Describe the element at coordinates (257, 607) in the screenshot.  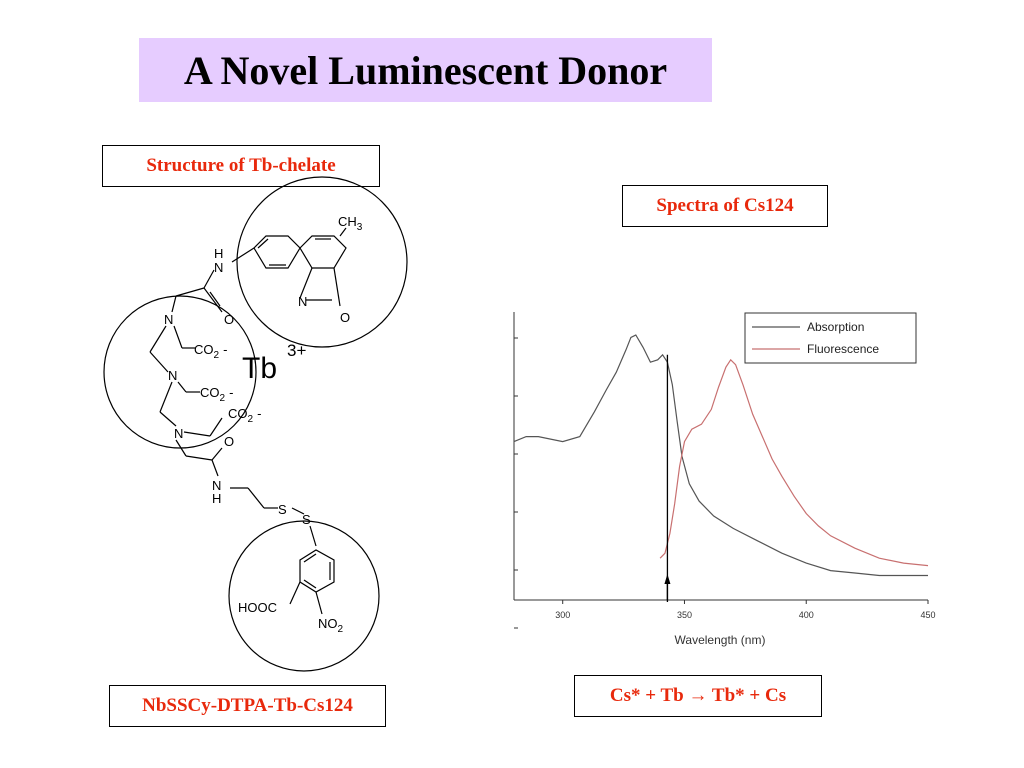
I see `carboxylic-acid-label: HOOC` at that location.